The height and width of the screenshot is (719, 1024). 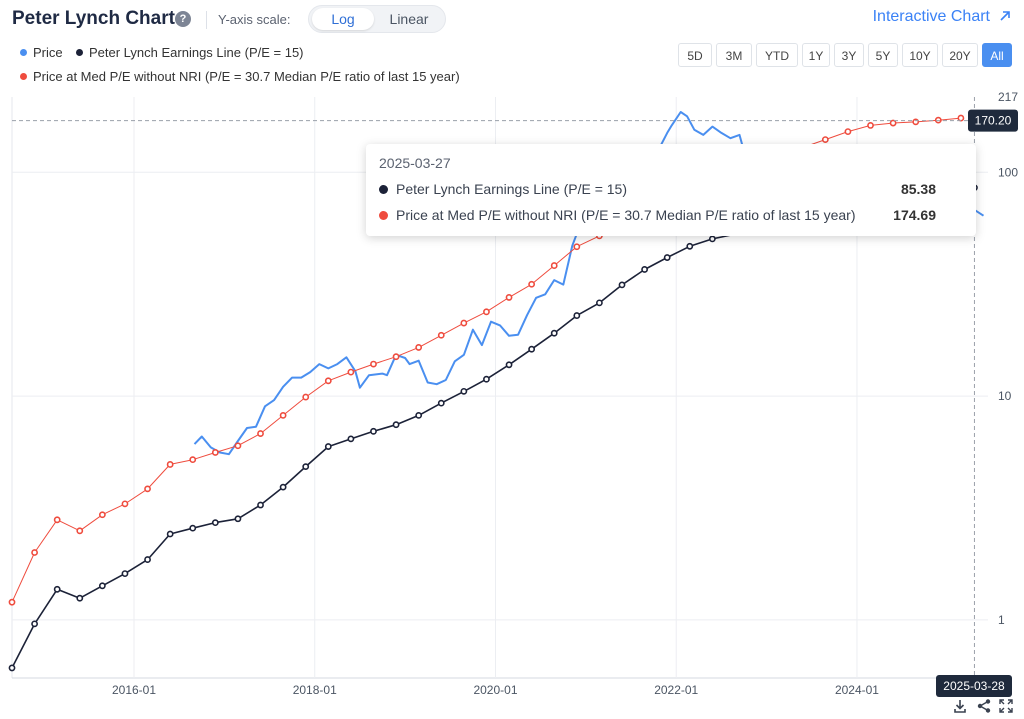 I want to click on crosshair-price-label: 170.20, so click(x=993, y=121).